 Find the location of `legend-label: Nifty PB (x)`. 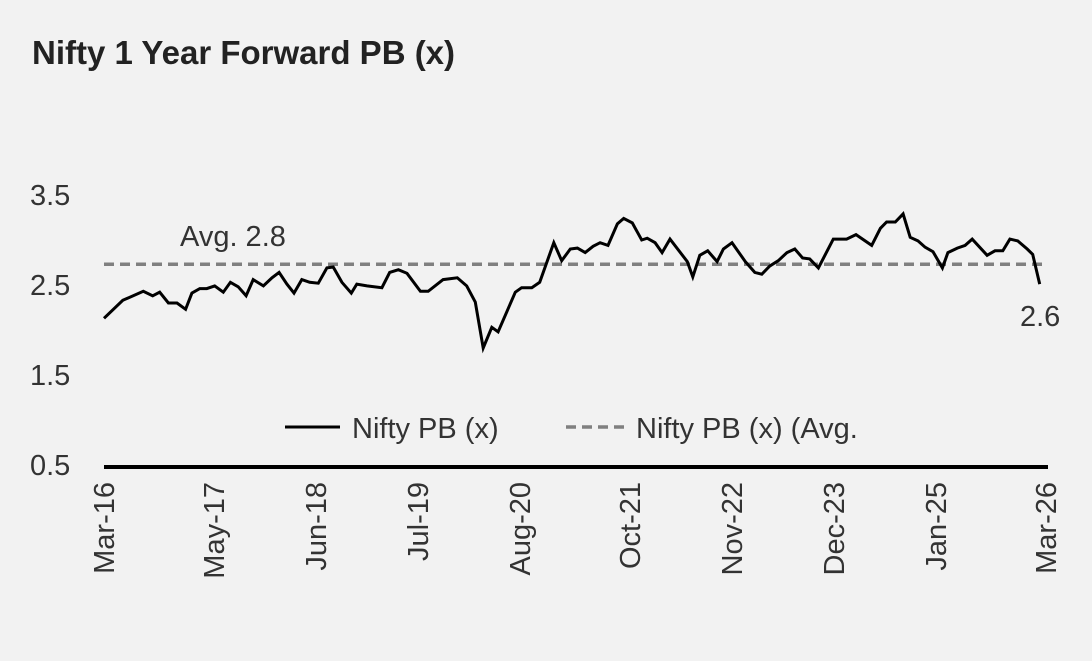

legend-label: Nifty PB (x) is located at coordinates (425, 429).